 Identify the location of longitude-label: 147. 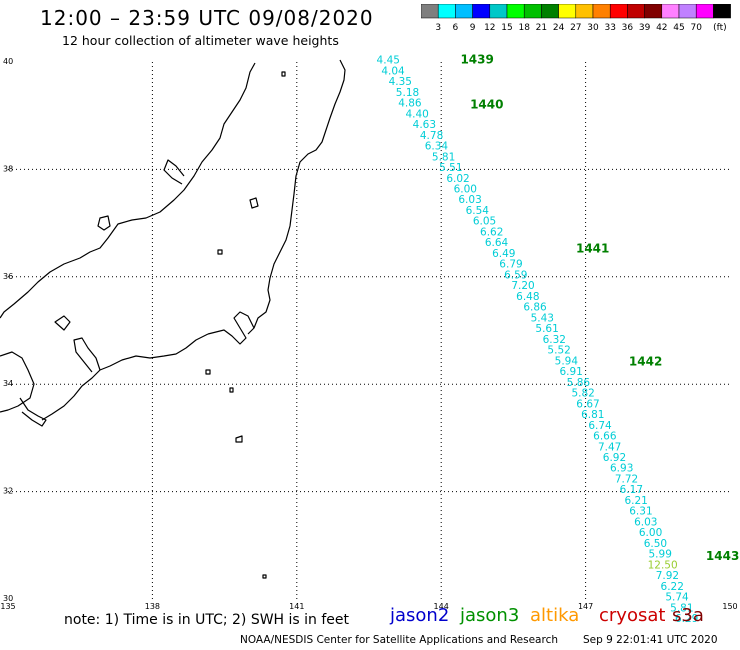
(585, 606).